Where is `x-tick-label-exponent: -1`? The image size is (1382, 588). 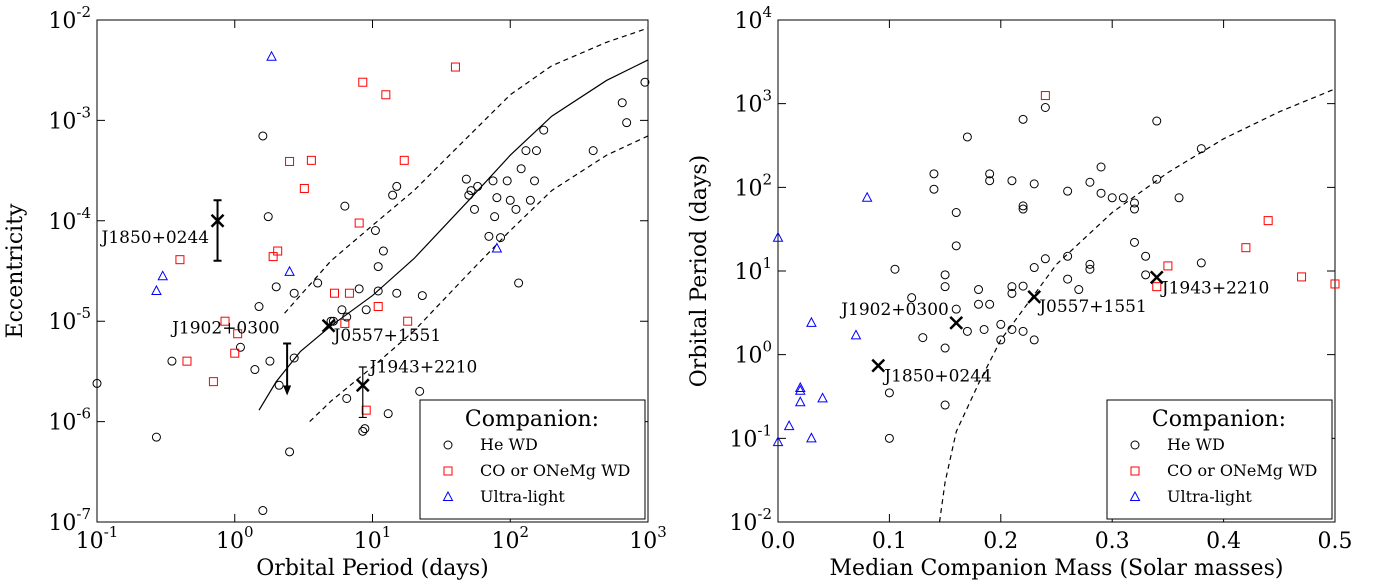 x-tick-label-exponent: -1 is located at coordinates (111, 532).